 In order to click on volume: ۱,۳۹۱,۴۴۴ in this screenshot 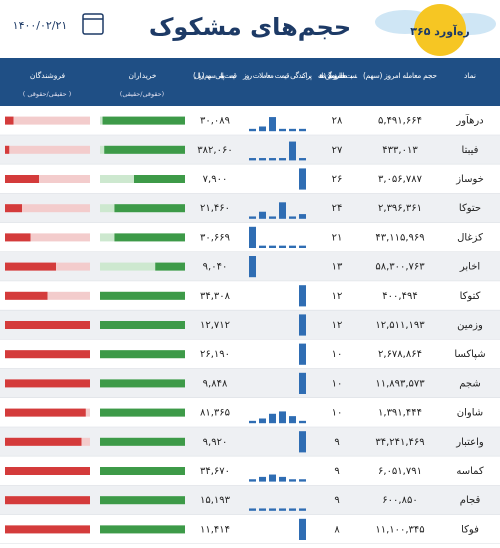, I will do `click(400, 413)`.